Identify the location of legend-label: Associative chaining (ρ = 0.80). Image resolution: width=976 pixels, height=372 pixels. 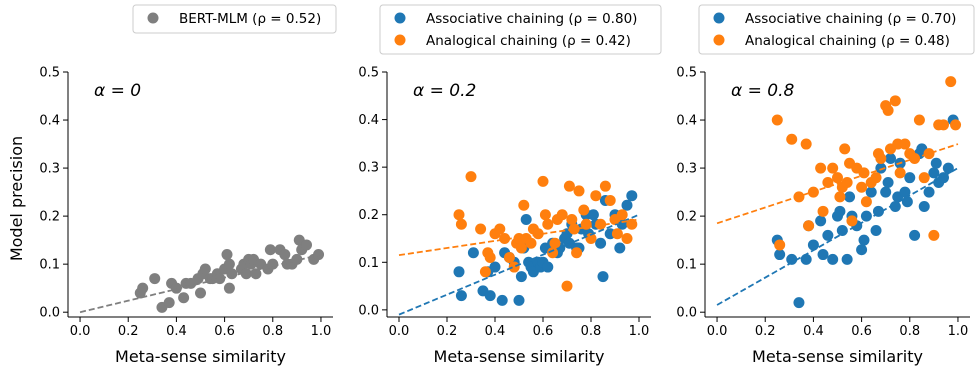
(531, 19).